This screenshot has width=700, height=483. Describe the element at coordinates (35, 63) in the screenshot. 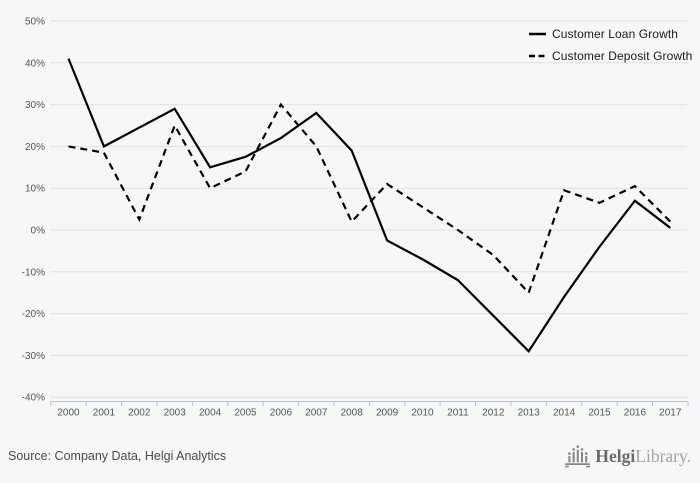

I see `y-tick-label: 40%` at that location.